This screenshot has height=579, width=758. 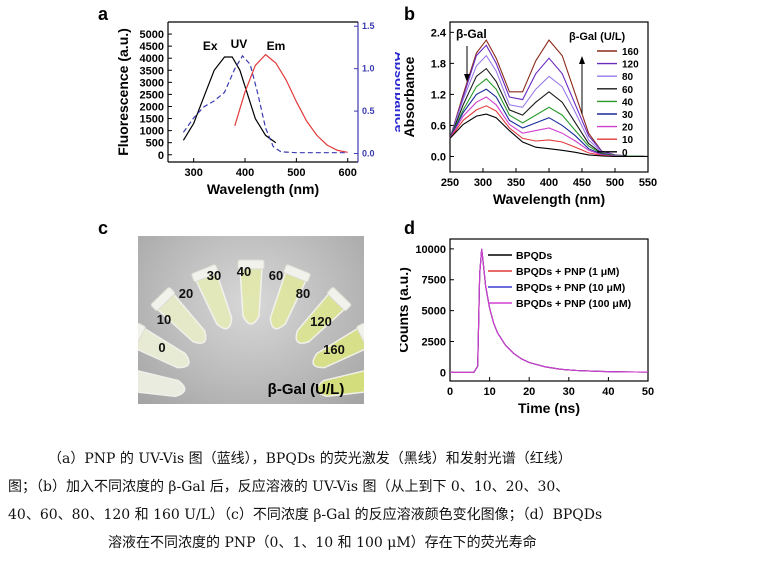 I want to click on series-d-BPQDs + PNP (100 μM), so click(x=549, y=310).